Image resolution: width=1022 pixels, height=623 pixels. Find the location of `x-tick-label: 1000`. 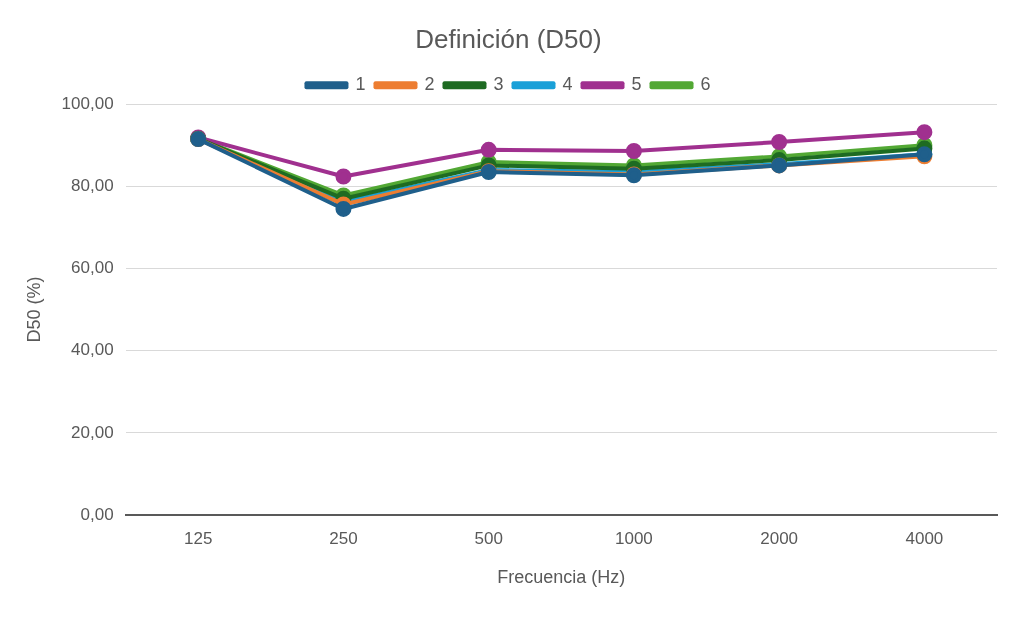

x-tick-label: 1000 is located at coordinates (634, 538).